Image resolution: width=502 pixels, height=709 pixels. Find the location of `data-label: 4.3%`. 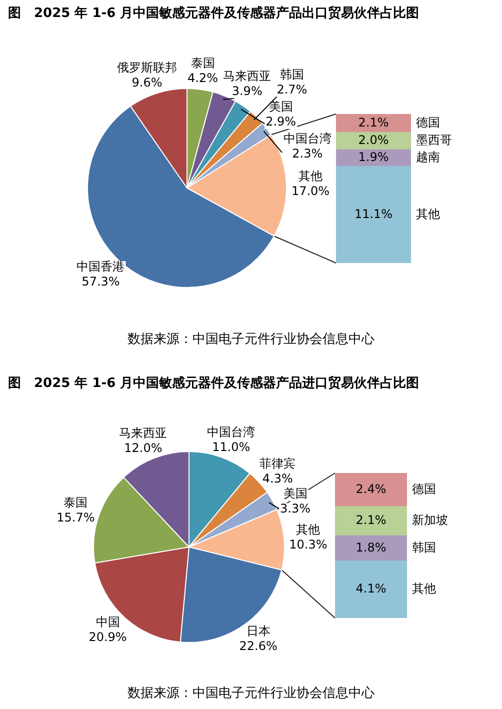

data-label: 4.3% is located at coordinates (277, 478).